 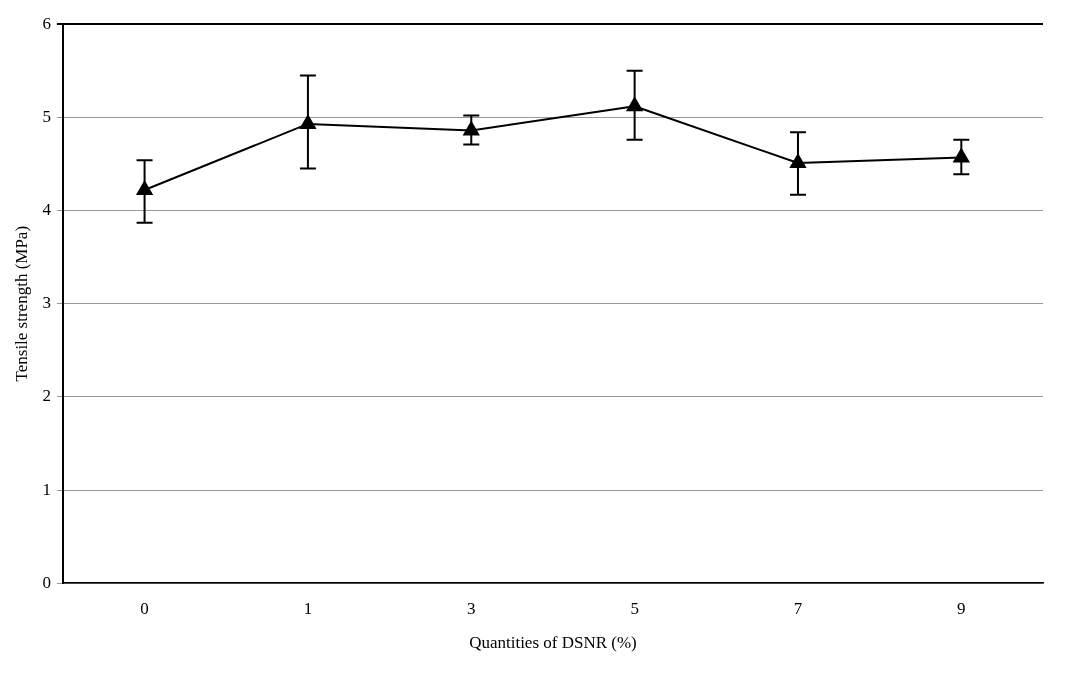 What do you see at coordinates (553, 643) in the screenshot?
I see `x-axis-title: Quantities of DSNR (%)` at bounding box center [553, 643].